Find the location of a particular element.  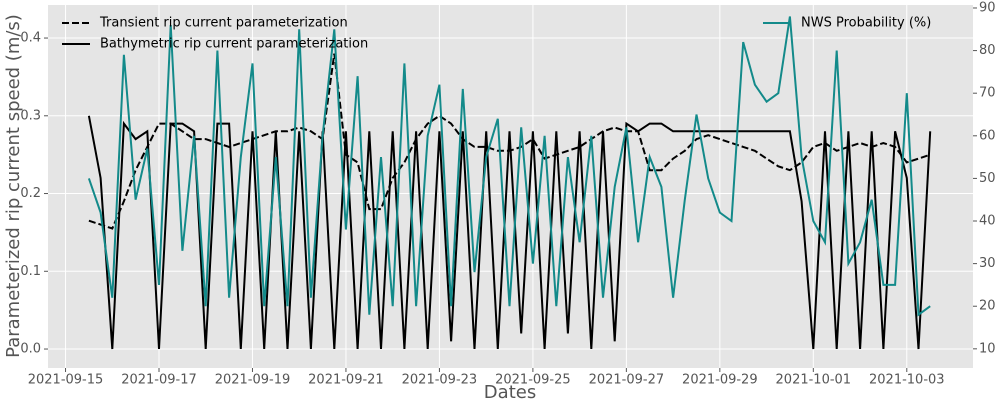

y2-tick-label: 30 is located at coordinates (987, 263).